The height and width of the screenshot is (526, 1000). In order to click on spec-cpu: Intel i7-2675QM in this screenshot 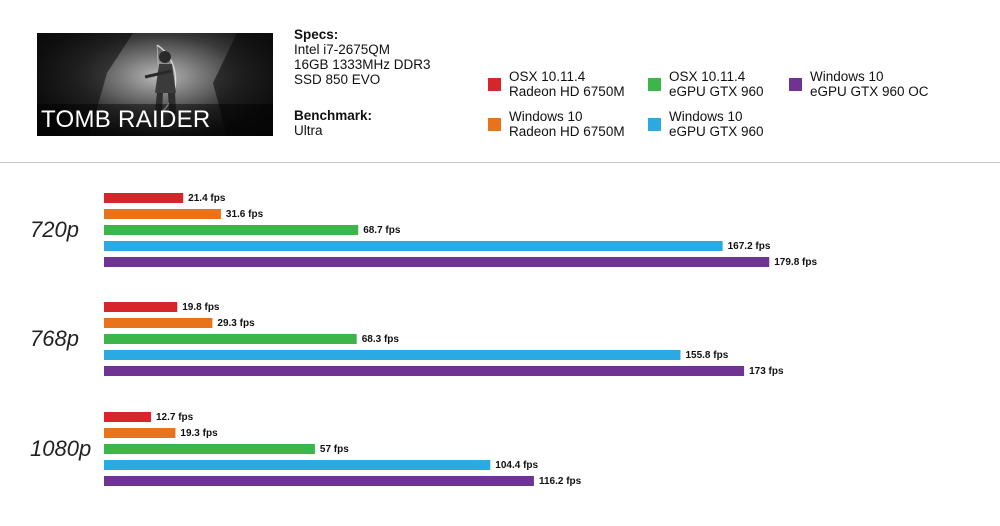, I will do `click(342, 49)`.